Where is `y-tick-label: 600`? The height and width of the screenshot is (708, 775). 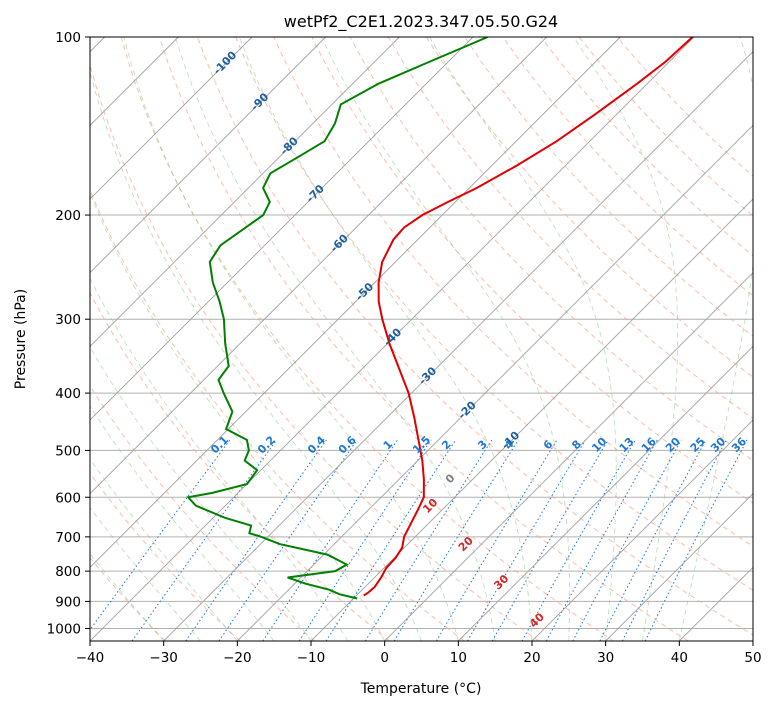 y-tick-label: 600 is located at coordinates (68, 498).